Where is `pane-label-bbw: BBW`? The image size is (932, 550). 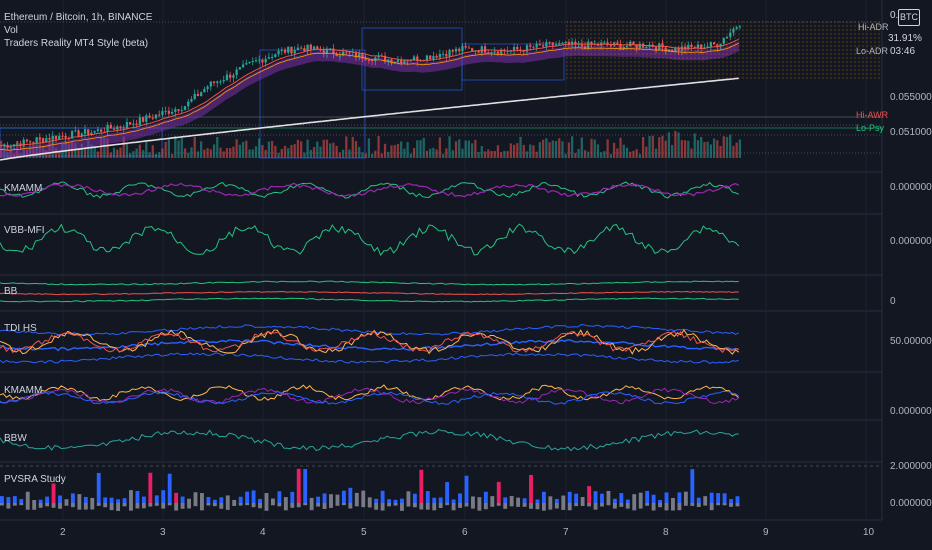
pane-label-bbw: BBW is located at coordinates (15, 438).